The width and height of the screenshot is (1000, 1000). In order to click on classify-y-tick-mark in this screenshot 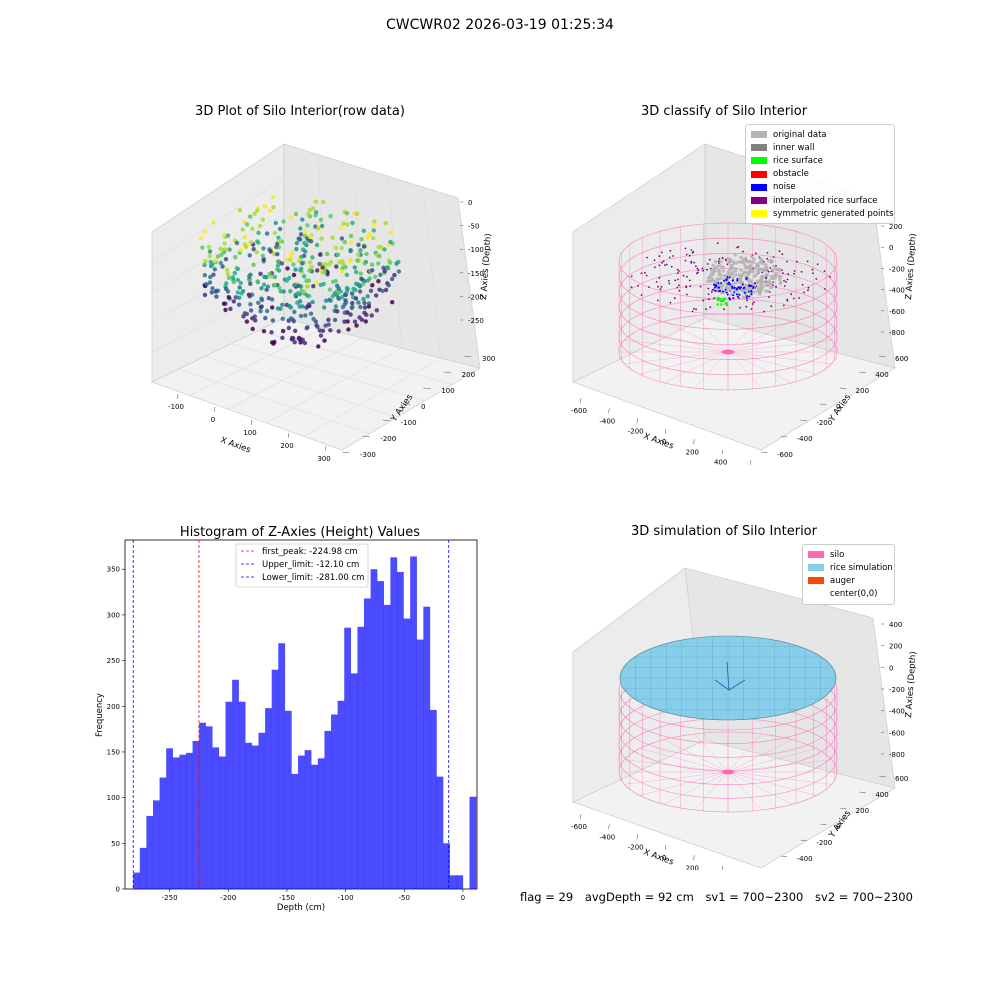, I will do `click(823, 404)`.